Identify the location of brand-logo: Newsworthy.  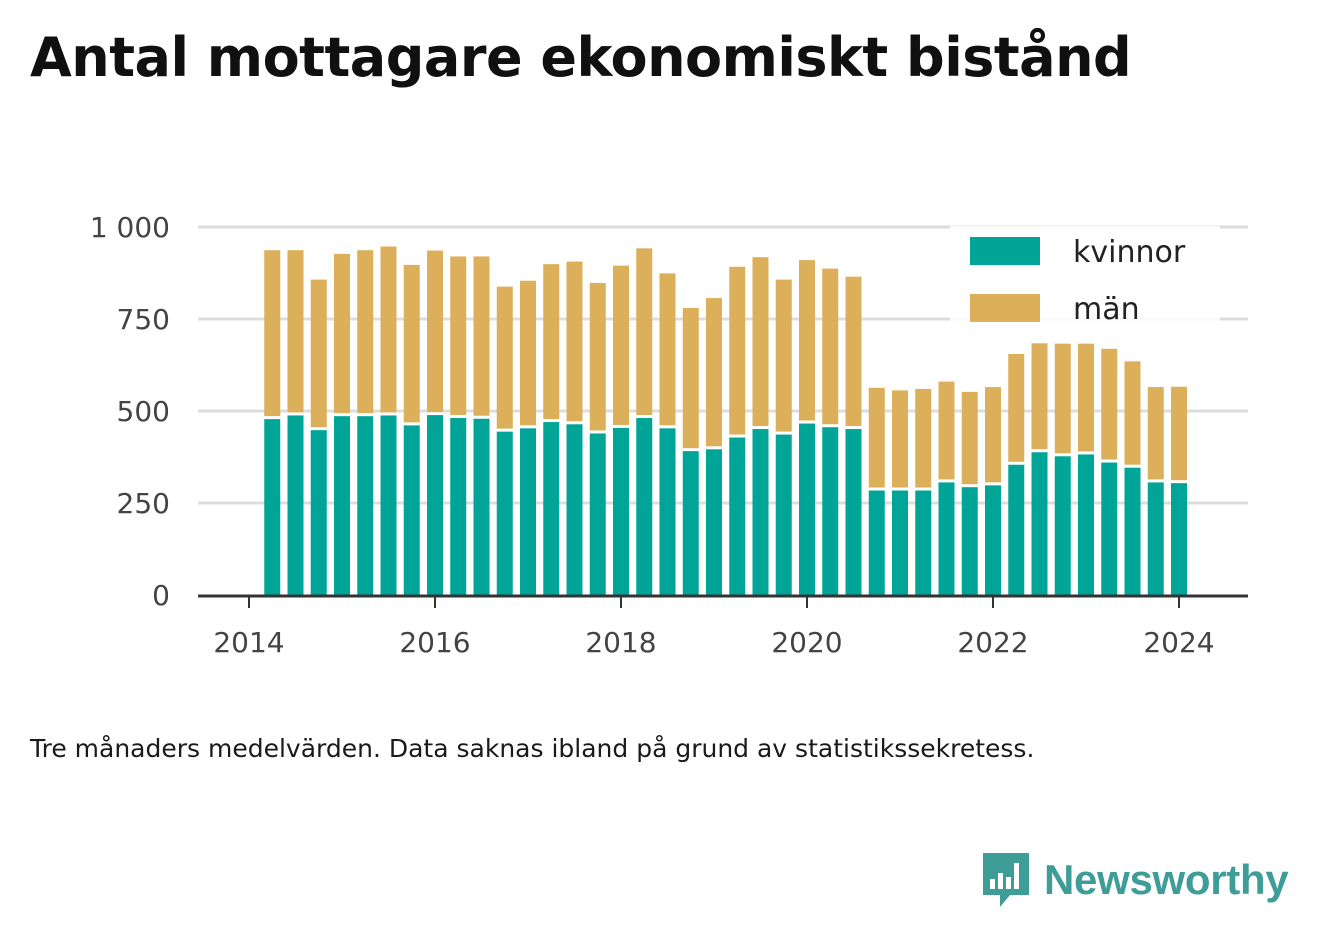
(1134, 880).